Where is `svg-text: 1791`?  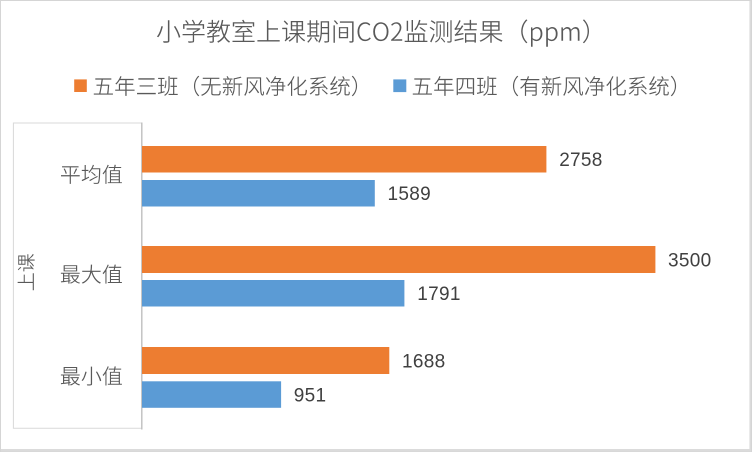 svg-text: 1791 is located at coordinates (438, 294).